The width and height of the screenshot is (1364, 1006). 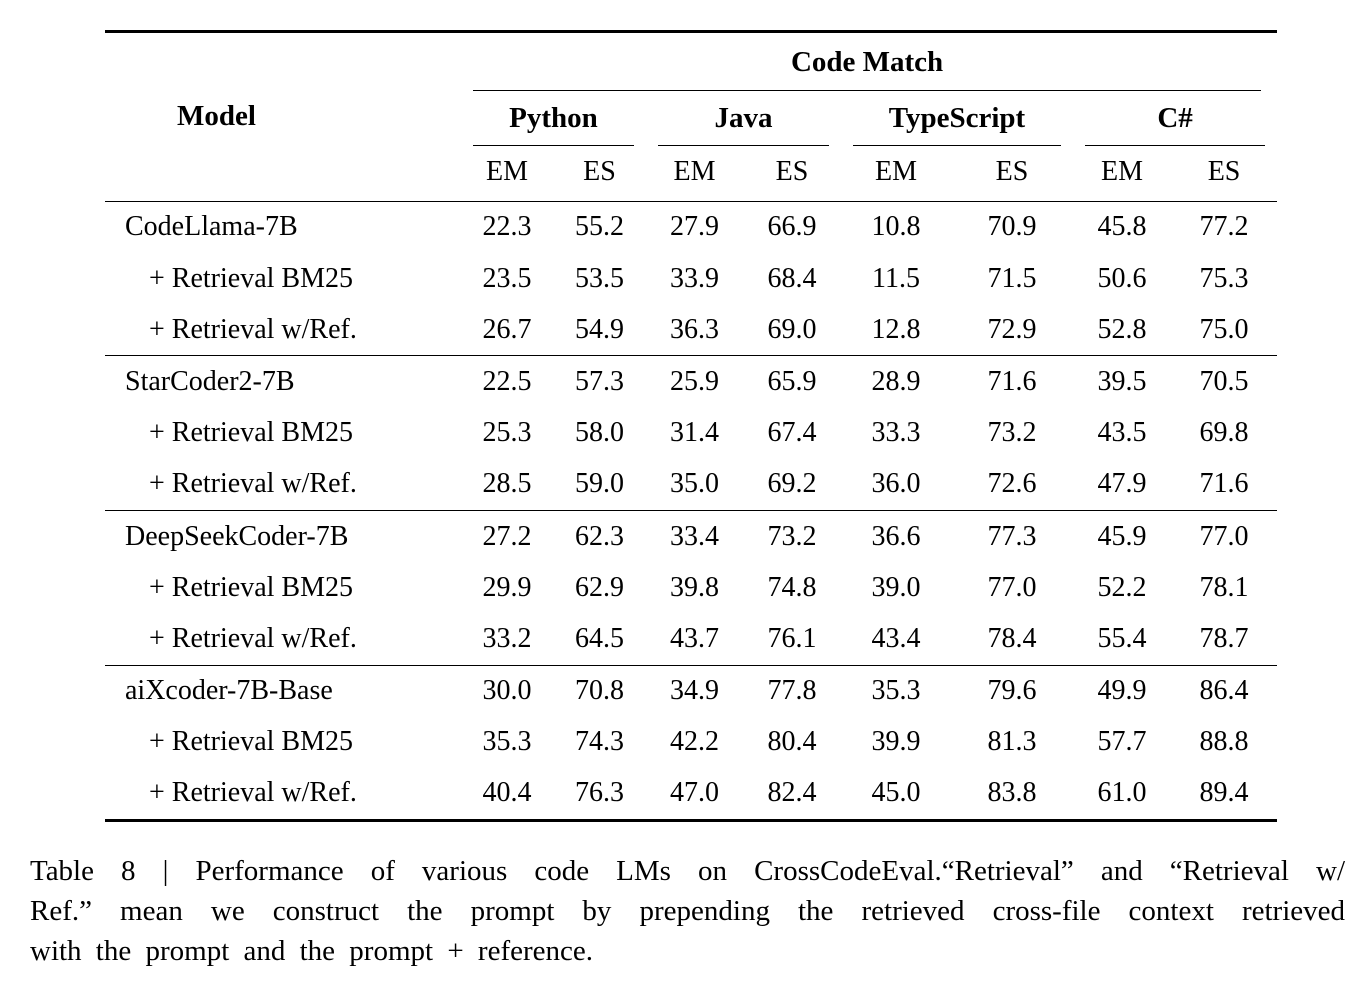 I want to click on value-cell: 25.9, so click(x=694, y=381).